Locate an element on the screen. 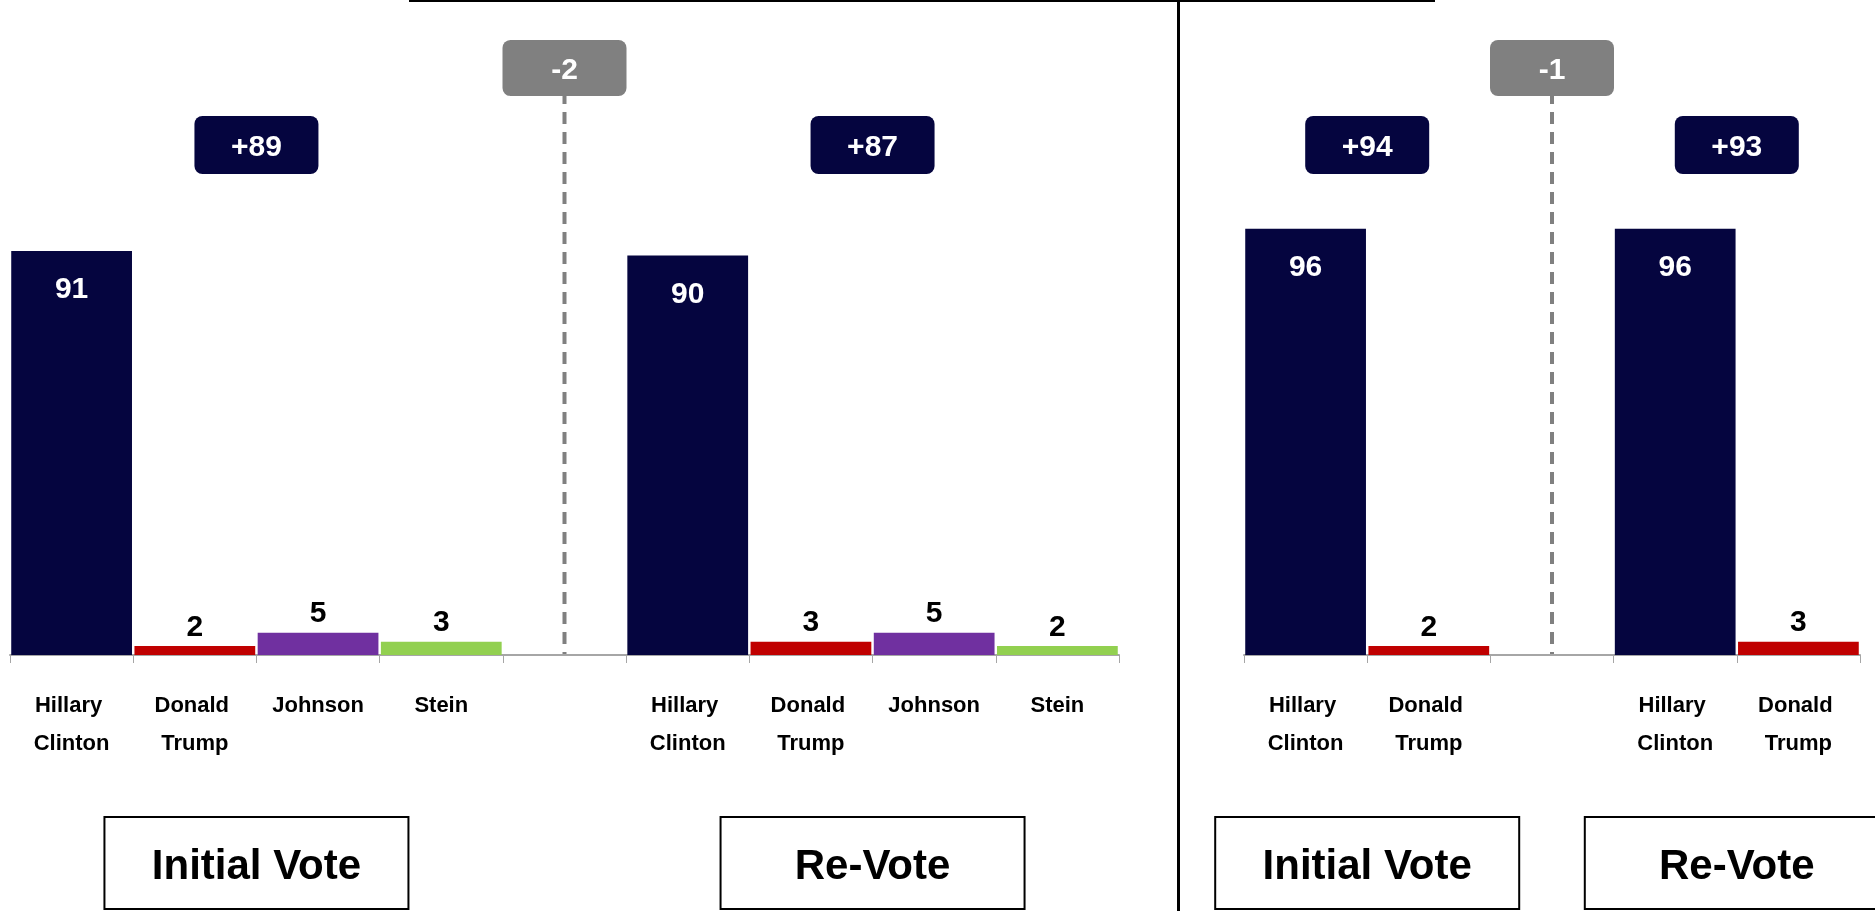  text: -1 is located at coordinates (1552, 68).